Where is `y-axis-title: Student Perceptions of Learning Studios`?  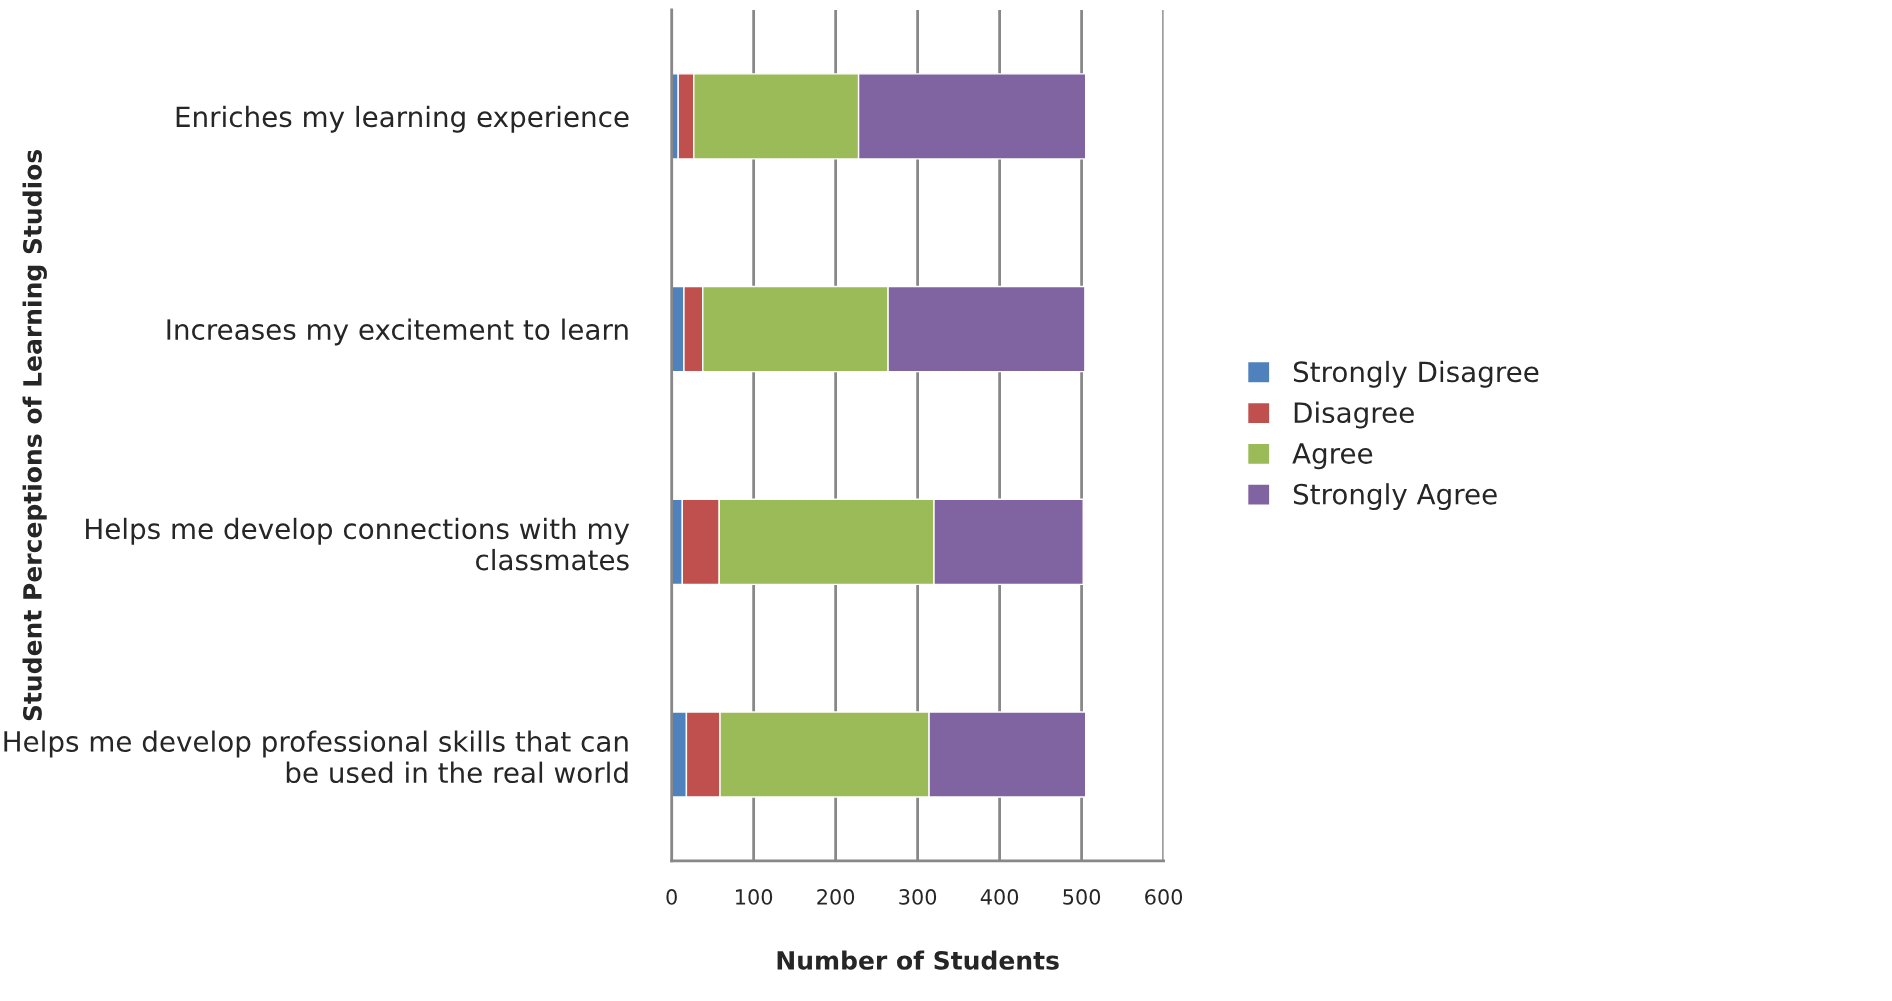
y-axis-title: Student Perceptions of Learning Studios is located at coordinates (34, 435).